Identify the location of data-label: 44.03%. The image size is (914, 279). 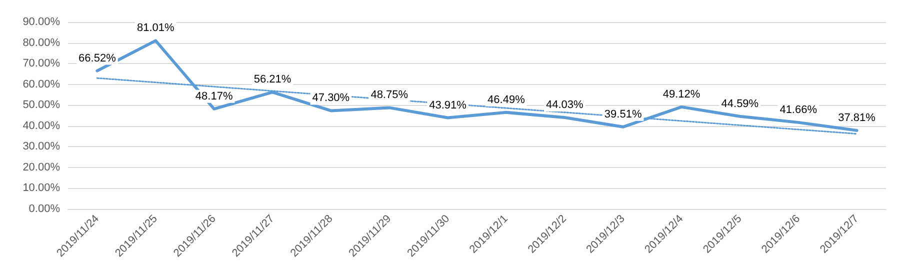
(565, 105).